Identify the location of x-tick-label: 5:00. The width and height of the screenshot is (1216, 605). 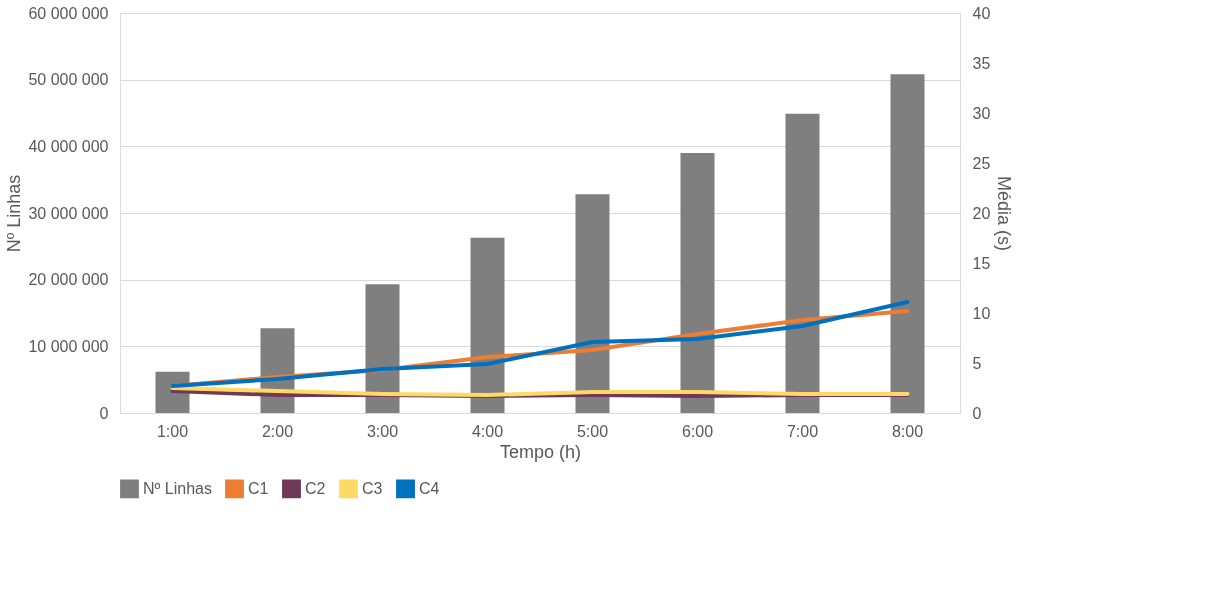
(592, 431).